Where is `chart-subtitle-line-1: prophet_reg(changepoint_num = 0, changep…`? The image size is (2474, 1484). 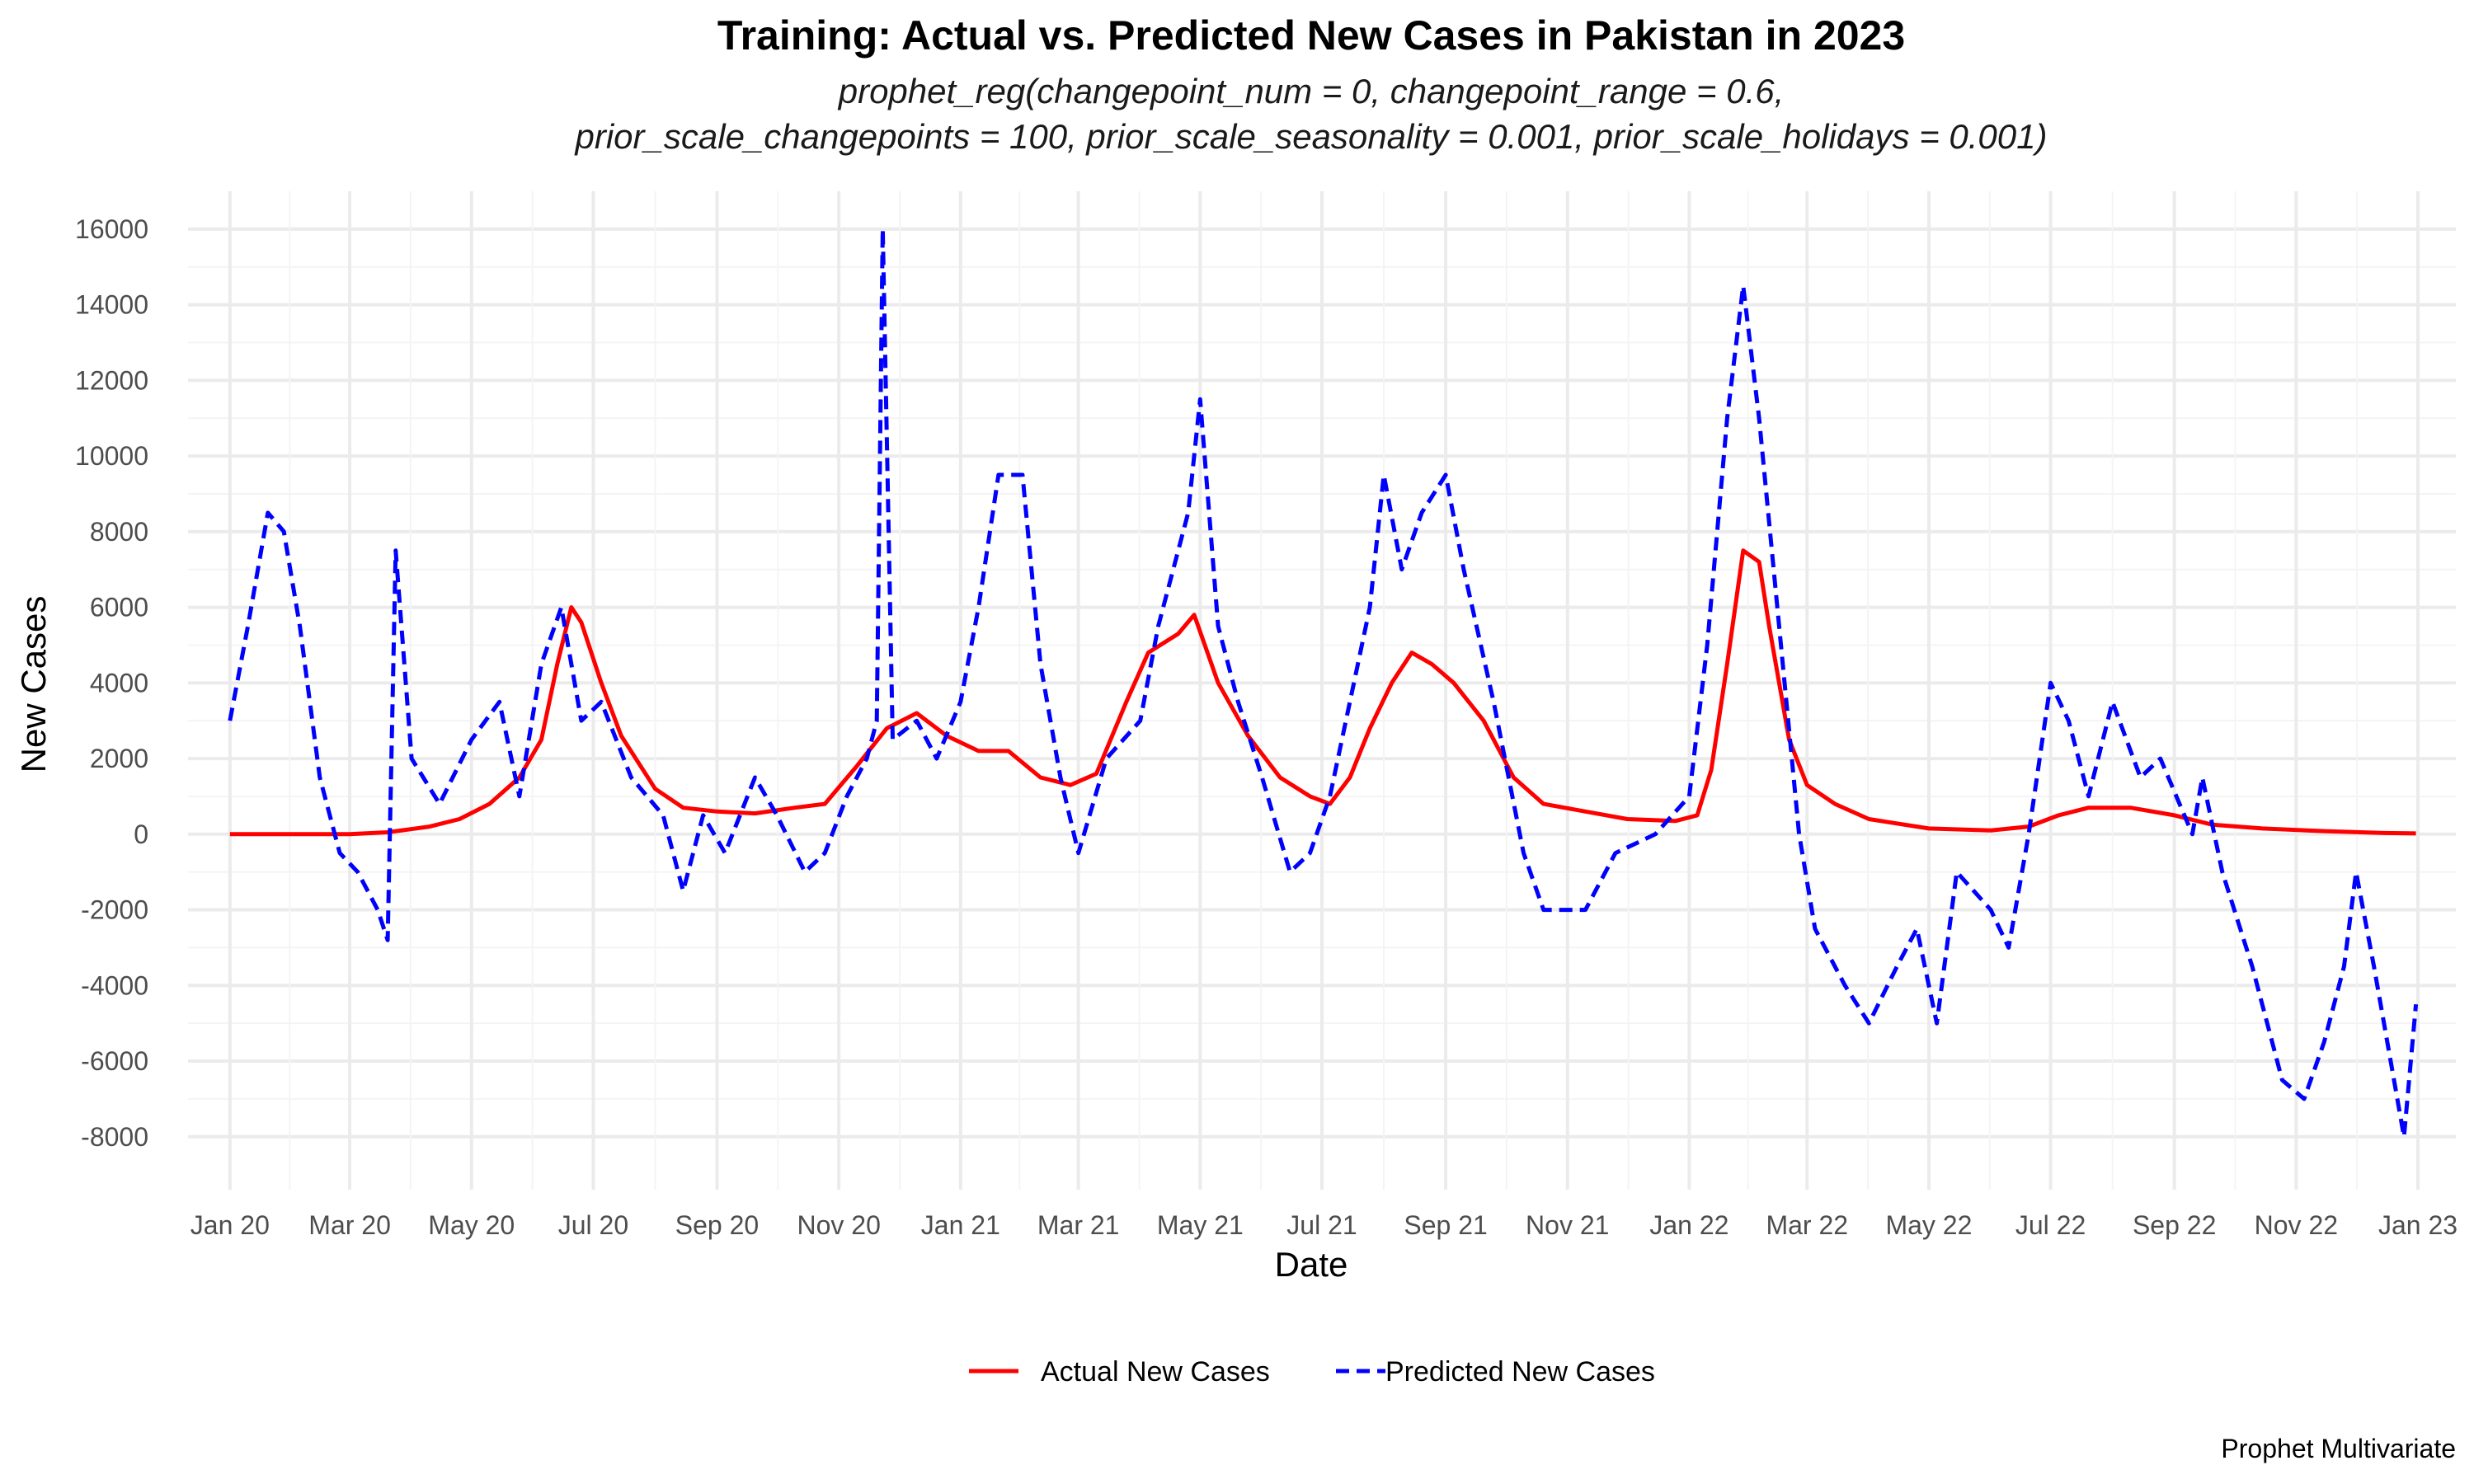
chart-subtitle-line-1: prophet_reg(changepoint_num = 0, changep… is located at coordinates (1311, 91).